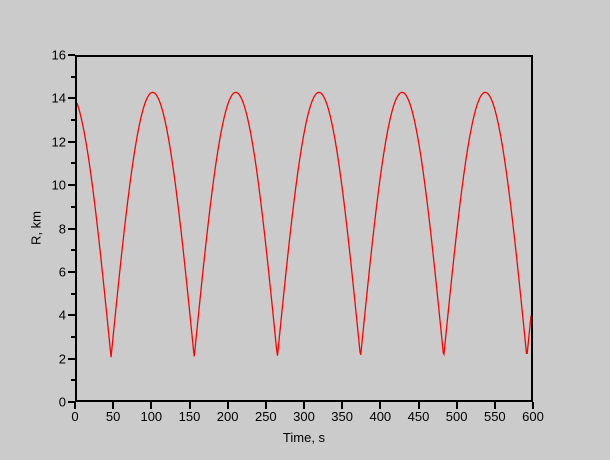  I want to click on x-tick-label: 50, so click(113, 416).